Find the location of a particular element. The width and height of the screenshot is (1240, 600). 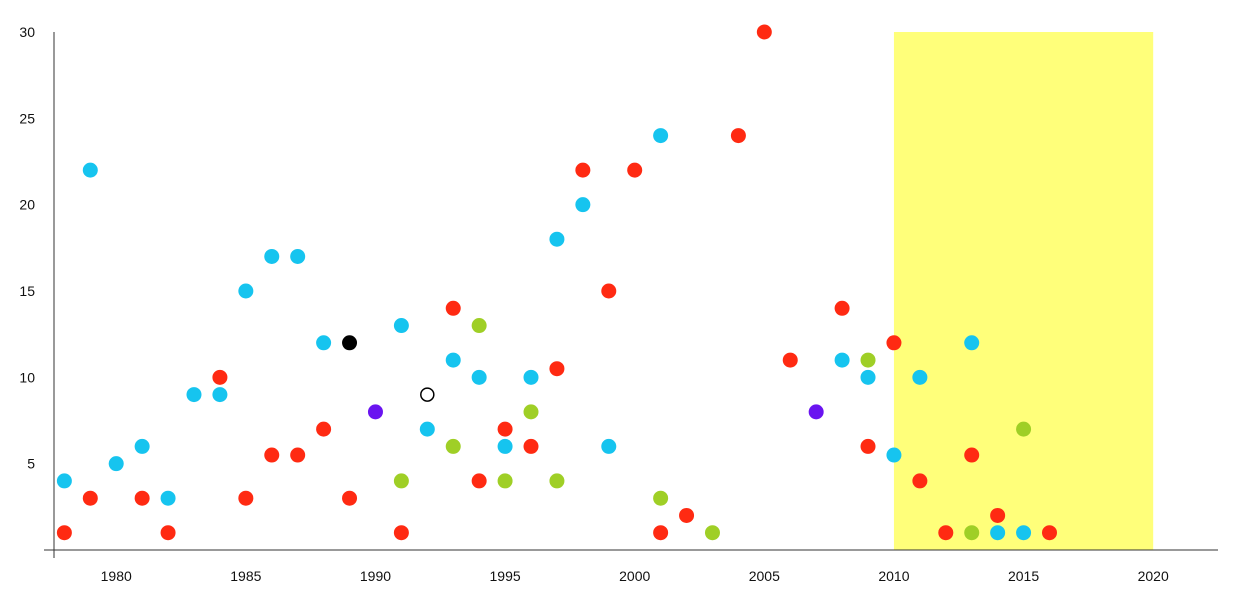

x-tick-label: 2015 is located at coordinates (1023, 576).